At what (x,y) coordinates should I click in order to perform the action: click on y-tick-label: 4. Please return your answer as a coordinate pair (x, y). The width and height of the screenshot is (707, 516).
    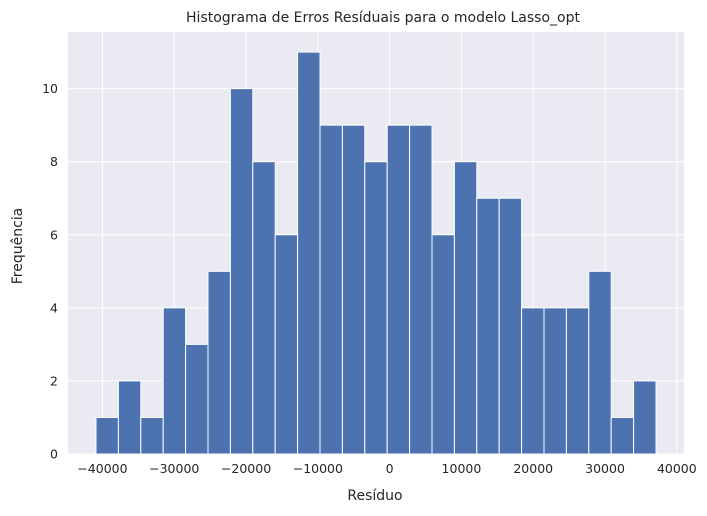
    Looking at the image, I should click on (54, 307).